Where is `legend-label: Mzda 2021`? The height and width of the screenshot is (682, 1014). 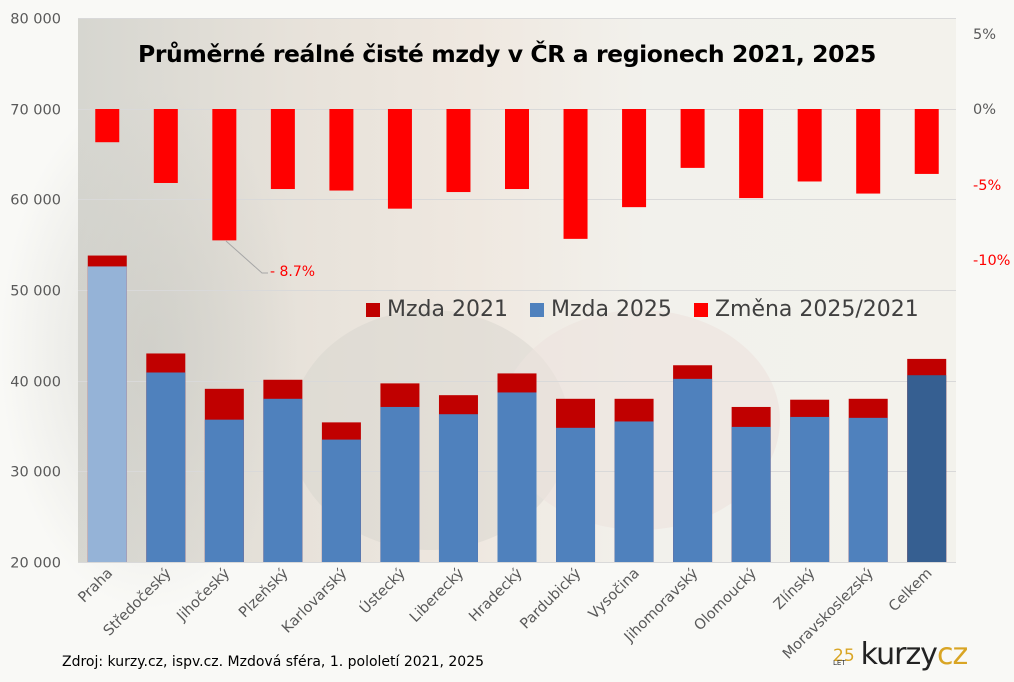
legend-label: Mzda 2021 is located at coordinates (447, 309).